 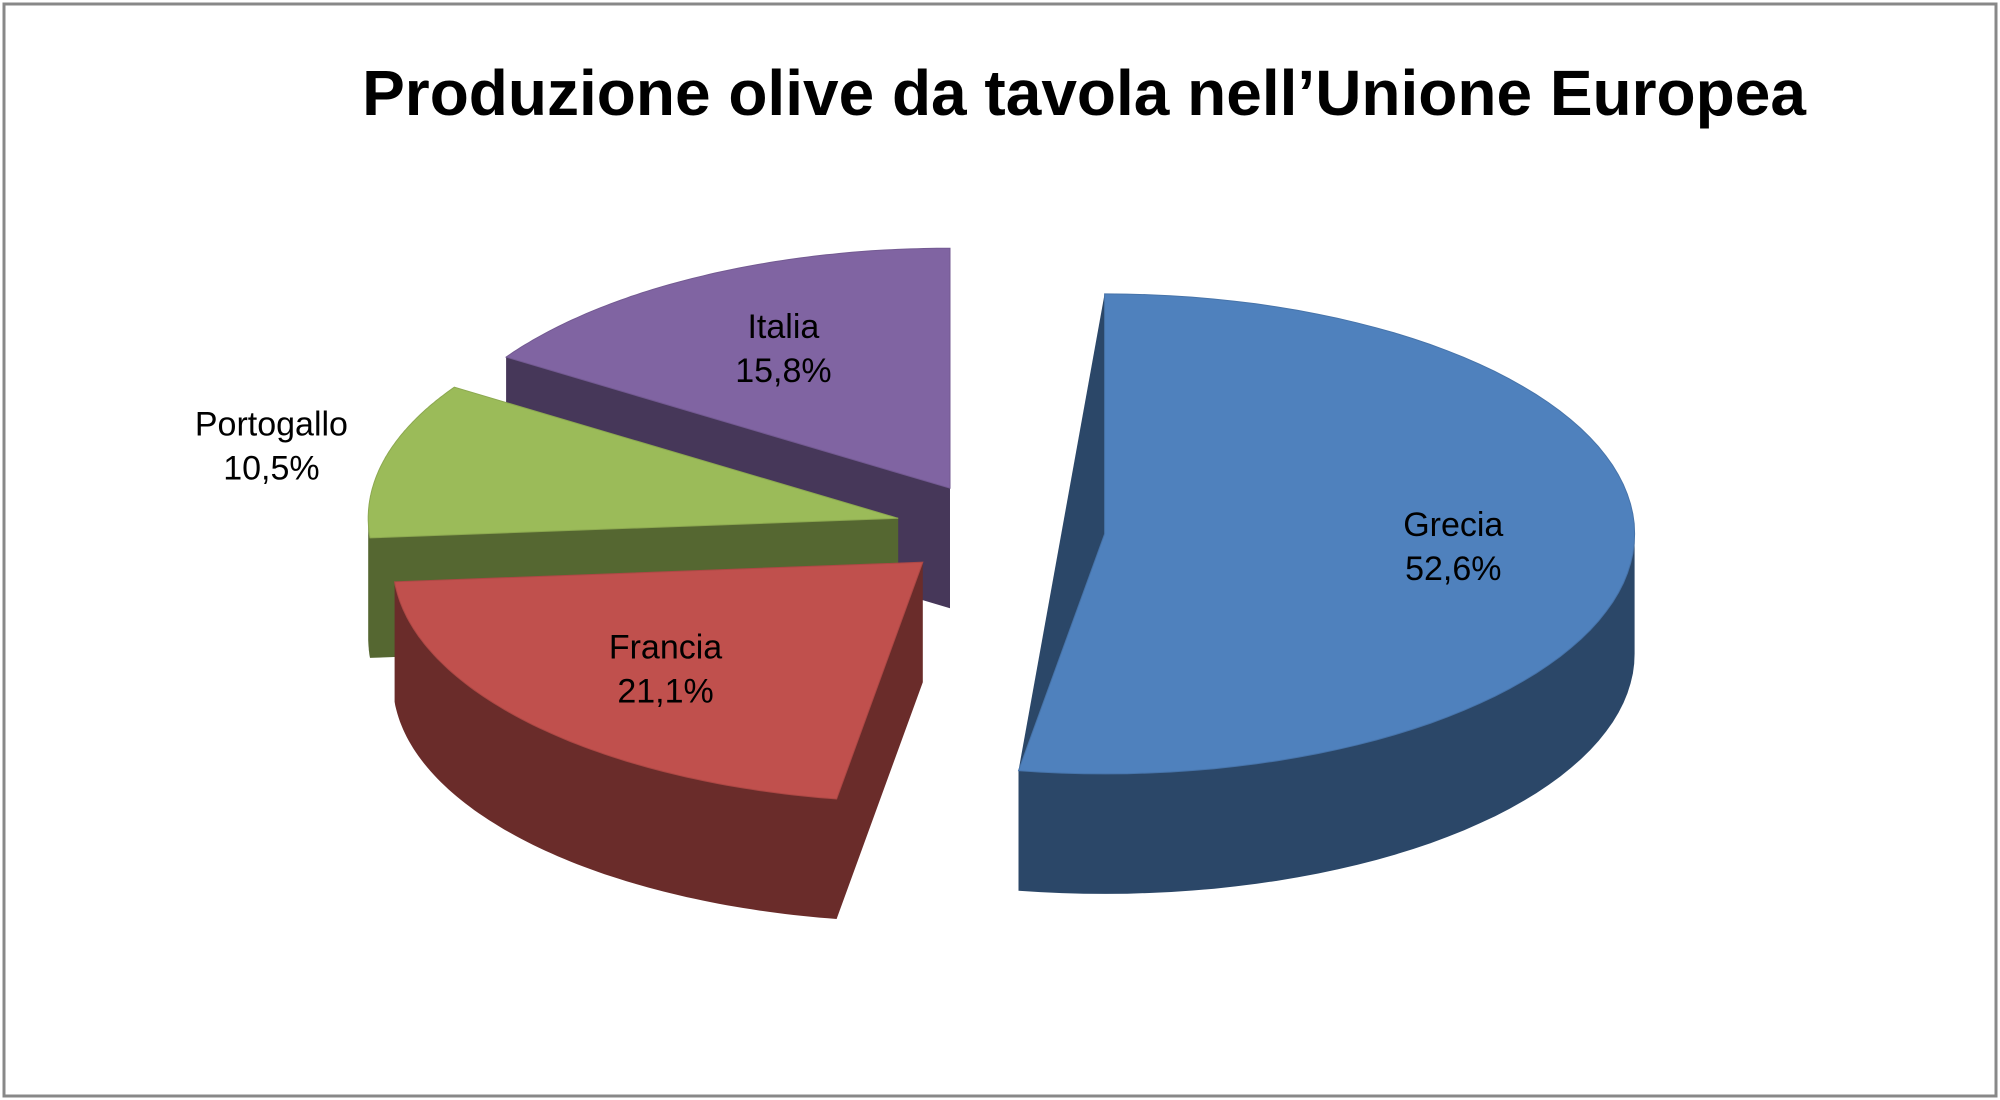 I want to click on slice-value-label: 10,5%, so click(x=271, y=468).